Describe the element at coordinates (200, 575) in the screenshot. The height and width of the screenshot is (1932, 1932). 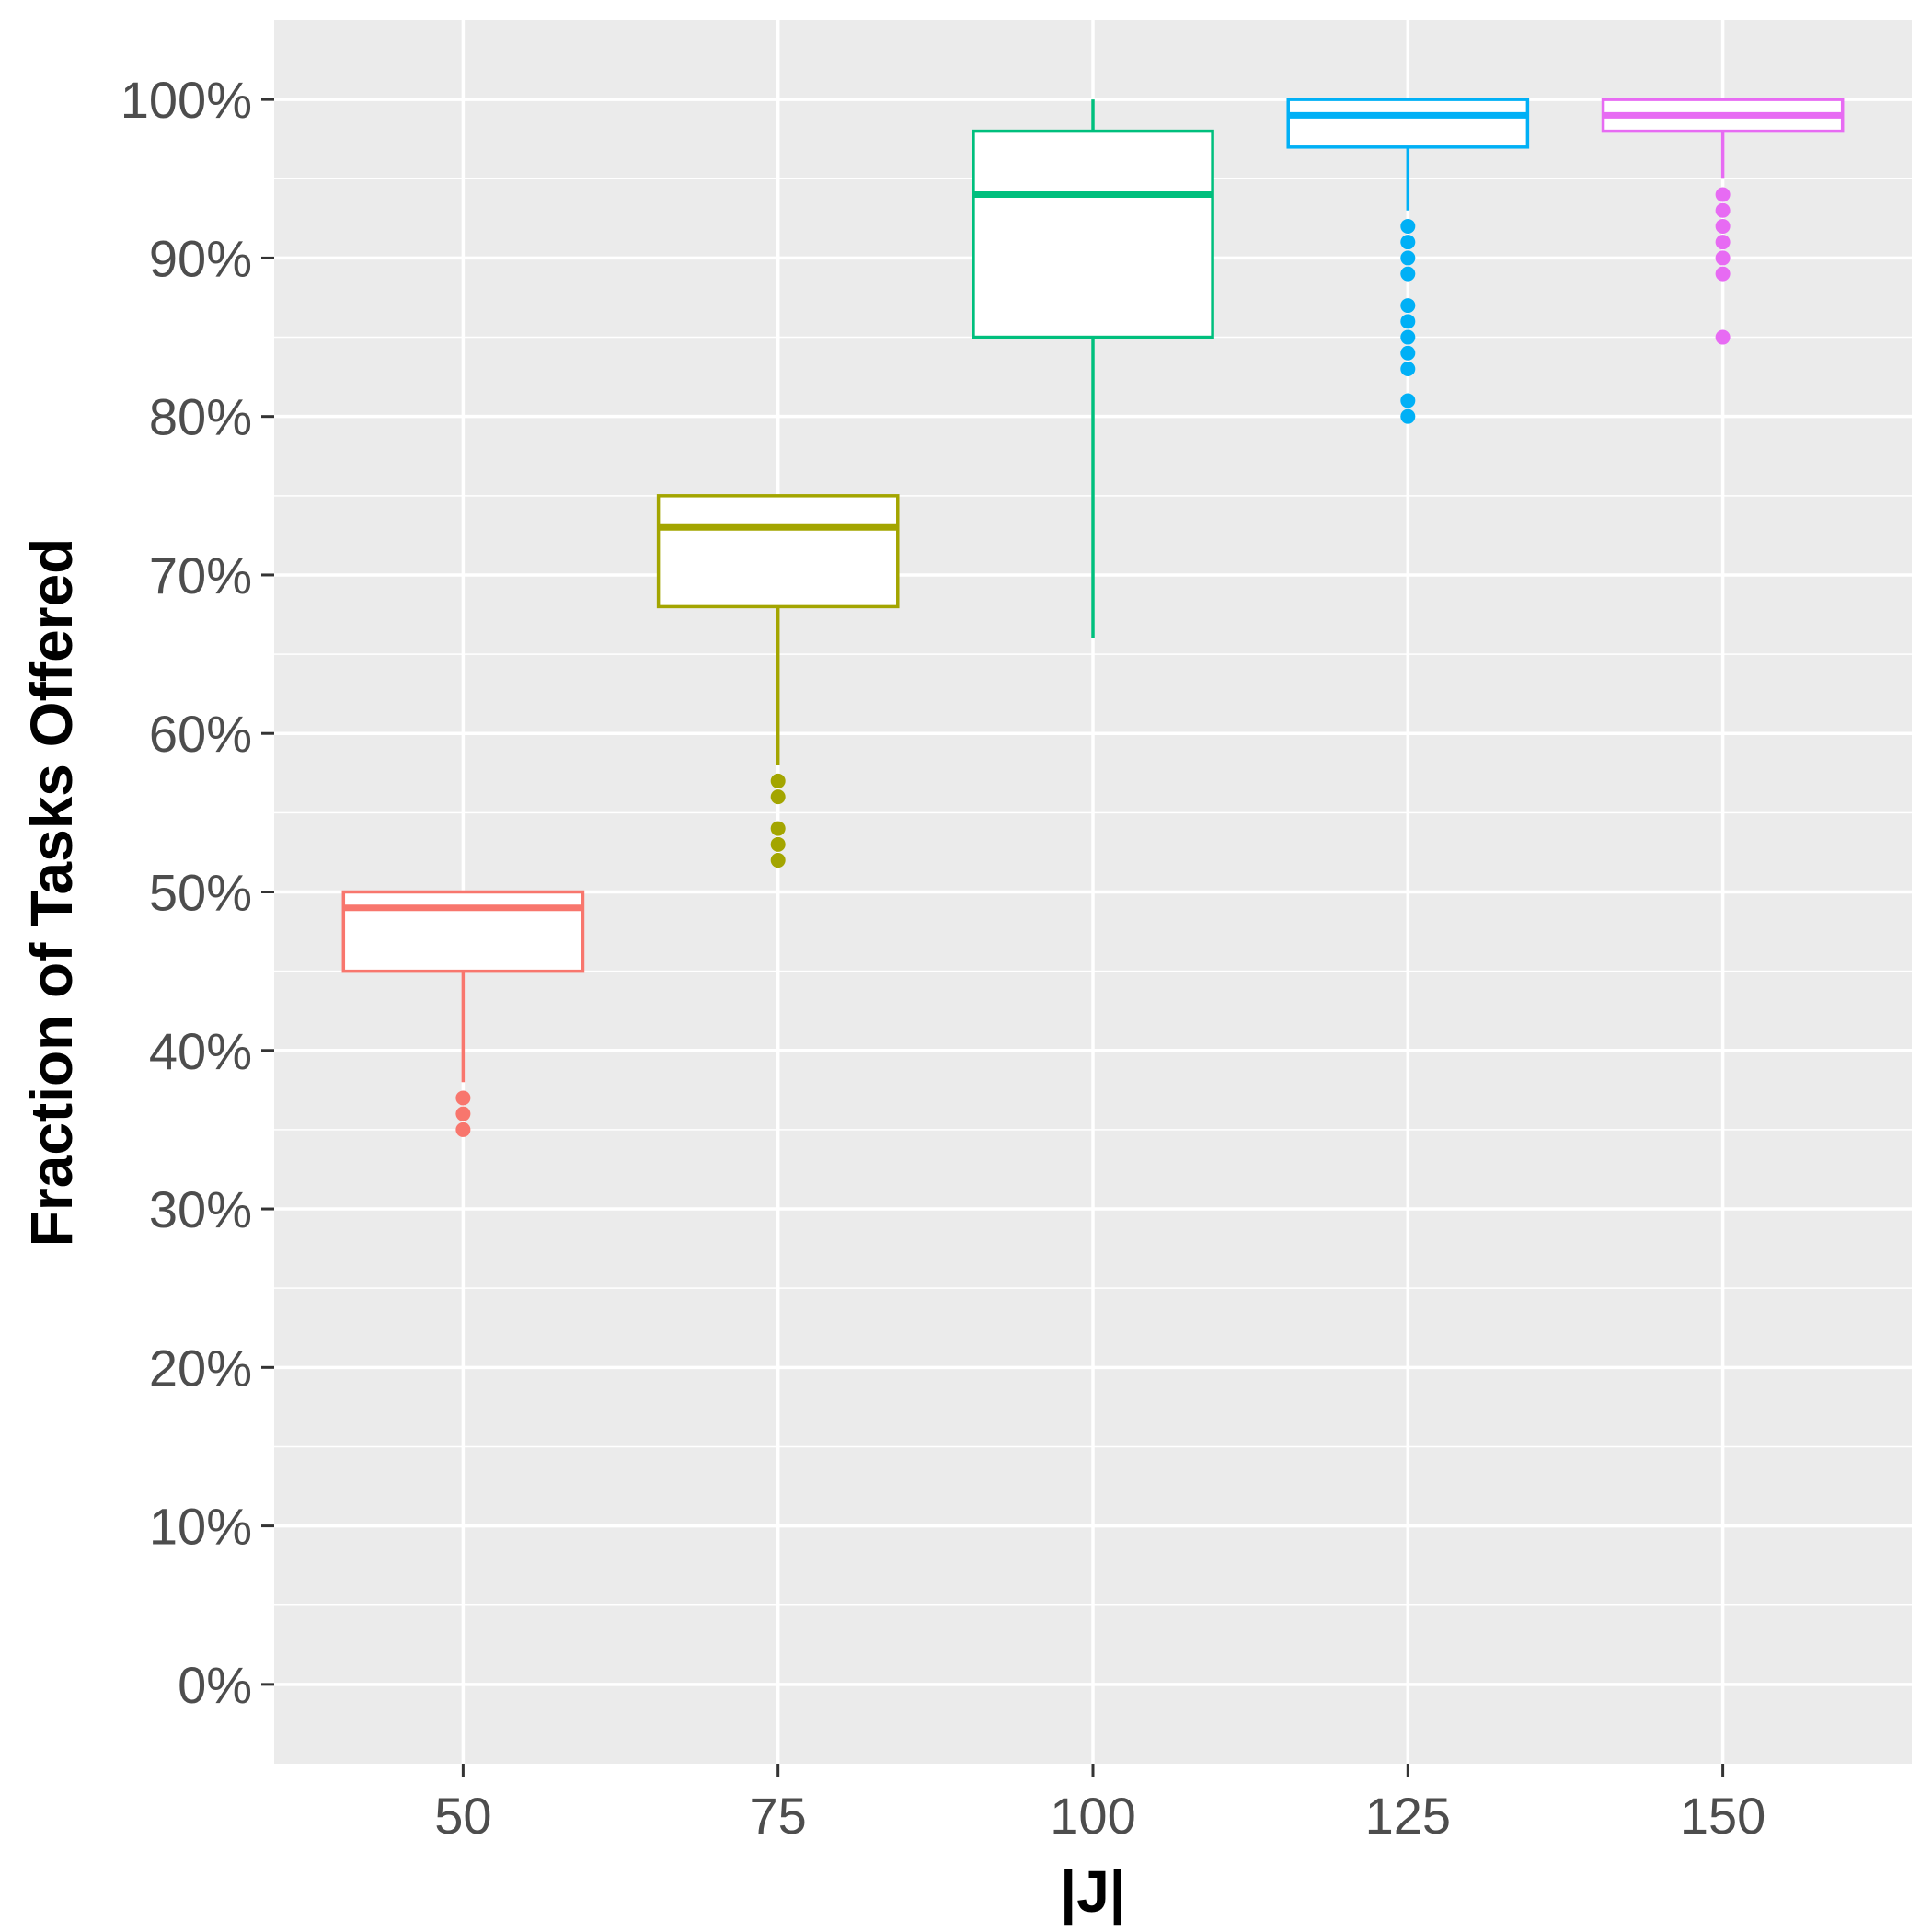
I see `y-tick-label: 70%` at that location.